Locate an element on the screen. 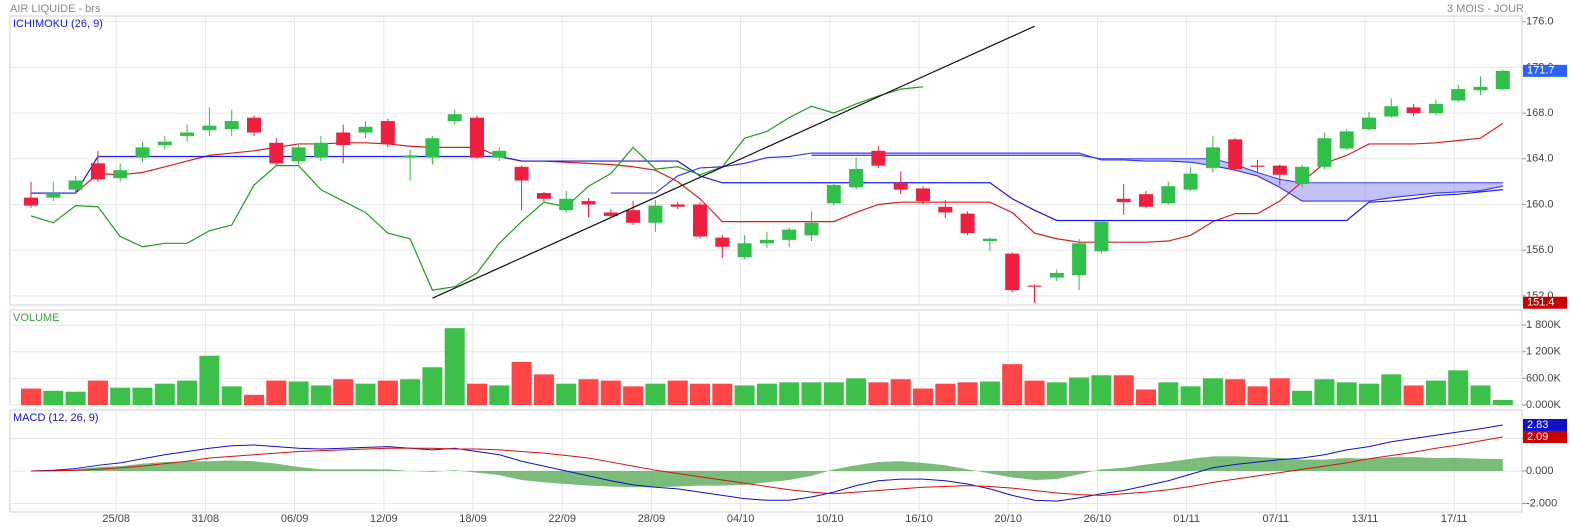 This screenshot has width=1571, height=527. ichimoku-cloud is located at coordinates (1157, 177).